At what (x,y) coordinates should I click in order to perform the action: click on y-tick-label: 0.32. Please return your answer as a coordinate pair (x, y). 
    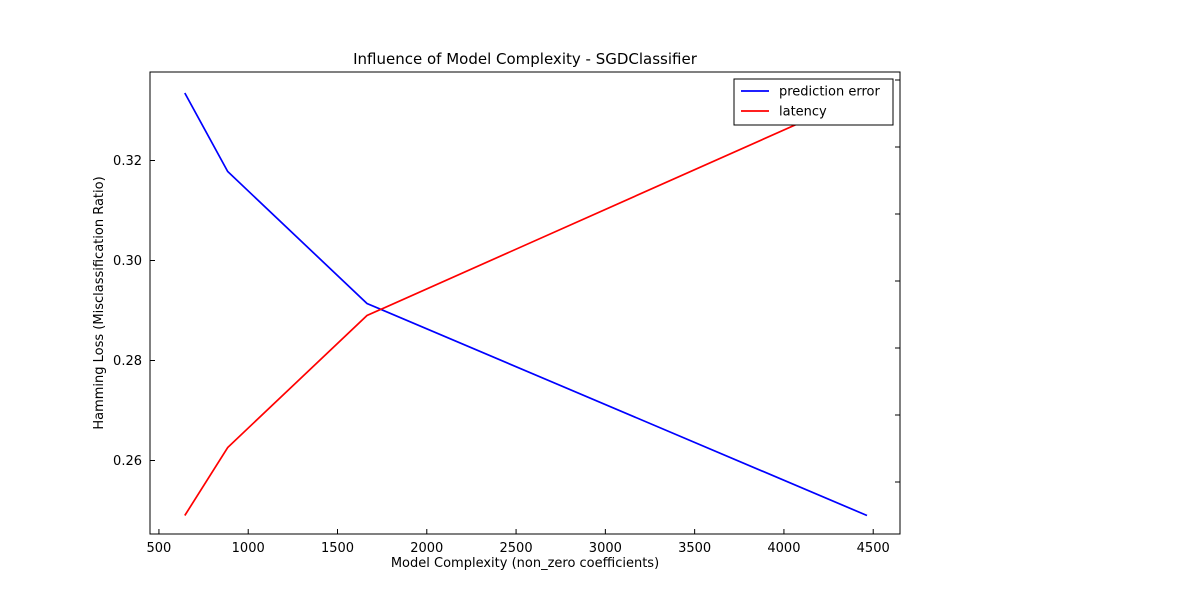
    Looking at the image, I should click on (127, 161).